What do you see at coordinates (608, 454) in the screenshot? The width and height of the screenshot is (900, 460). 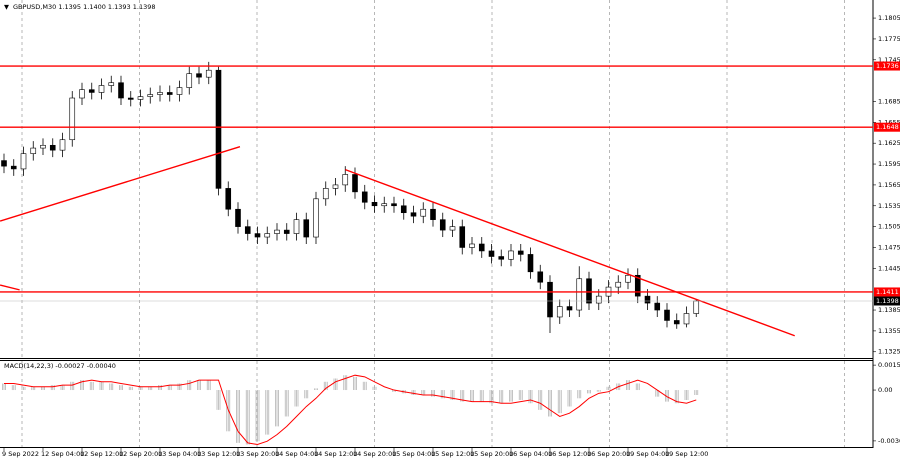 I see `x-tick-label: 16 Sep 20:00` at bounding box center [608, 454].